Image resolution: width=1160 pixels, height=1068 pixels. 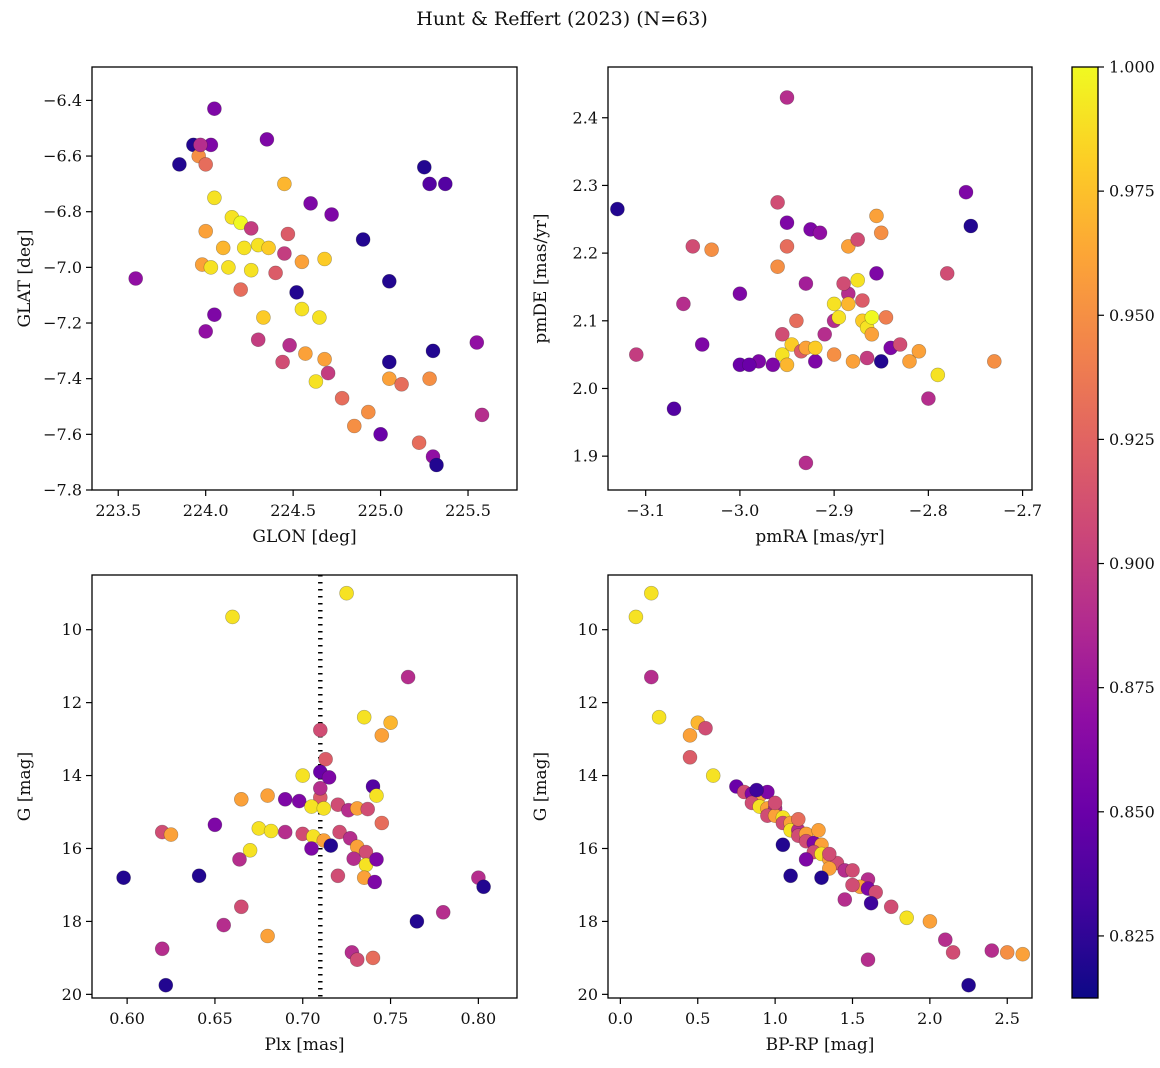 I want to click on y-axis-label: G [mag], so click(x=541, y=786).